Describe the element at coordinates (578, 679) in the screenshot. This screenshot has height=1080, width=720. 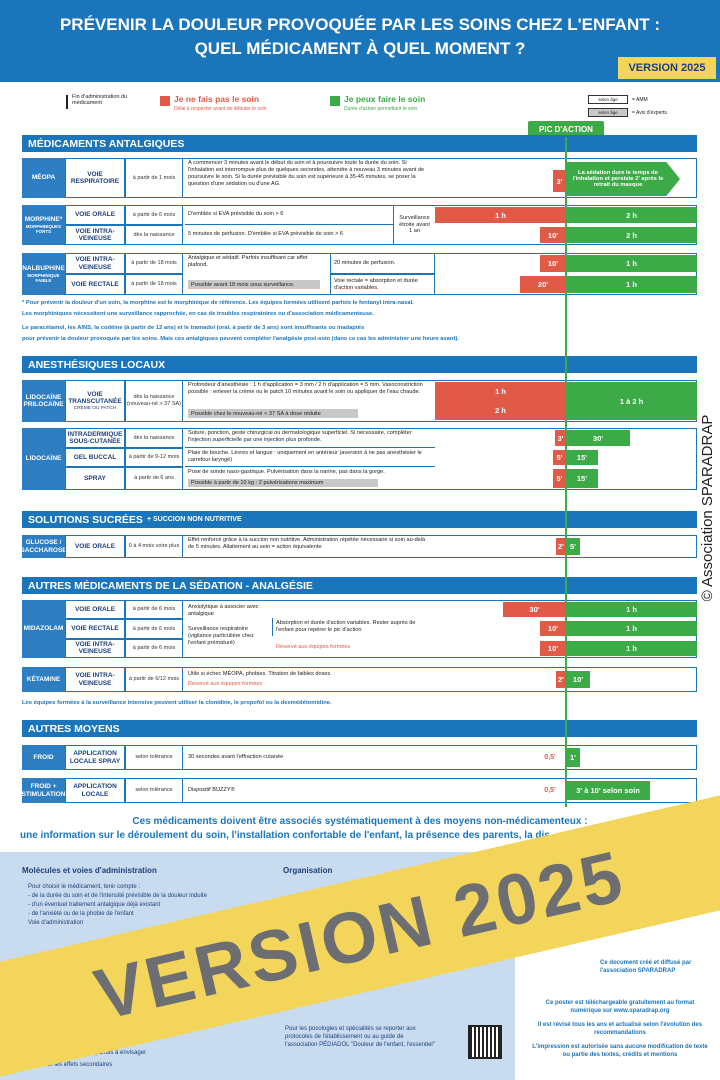
I see `duration-bar: 10'` at that location.